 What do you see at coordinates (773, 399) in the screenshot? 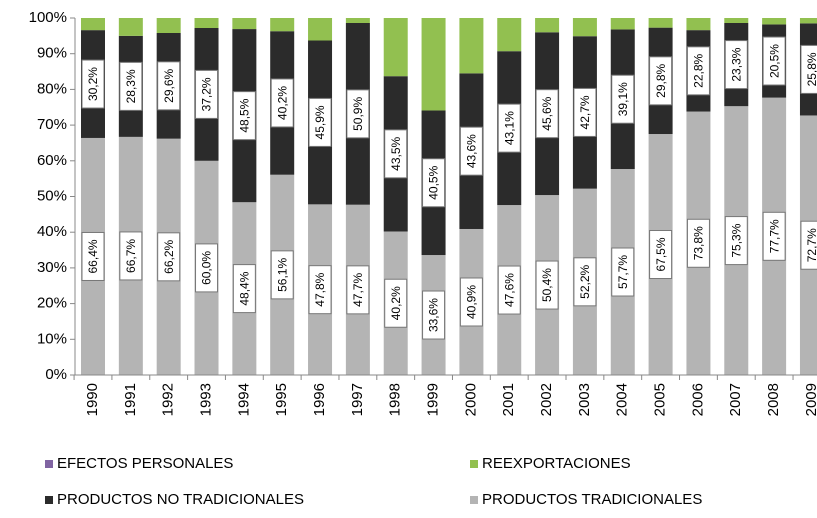
I see `x-tick-label: 2008` at bounding box center [773, 399].